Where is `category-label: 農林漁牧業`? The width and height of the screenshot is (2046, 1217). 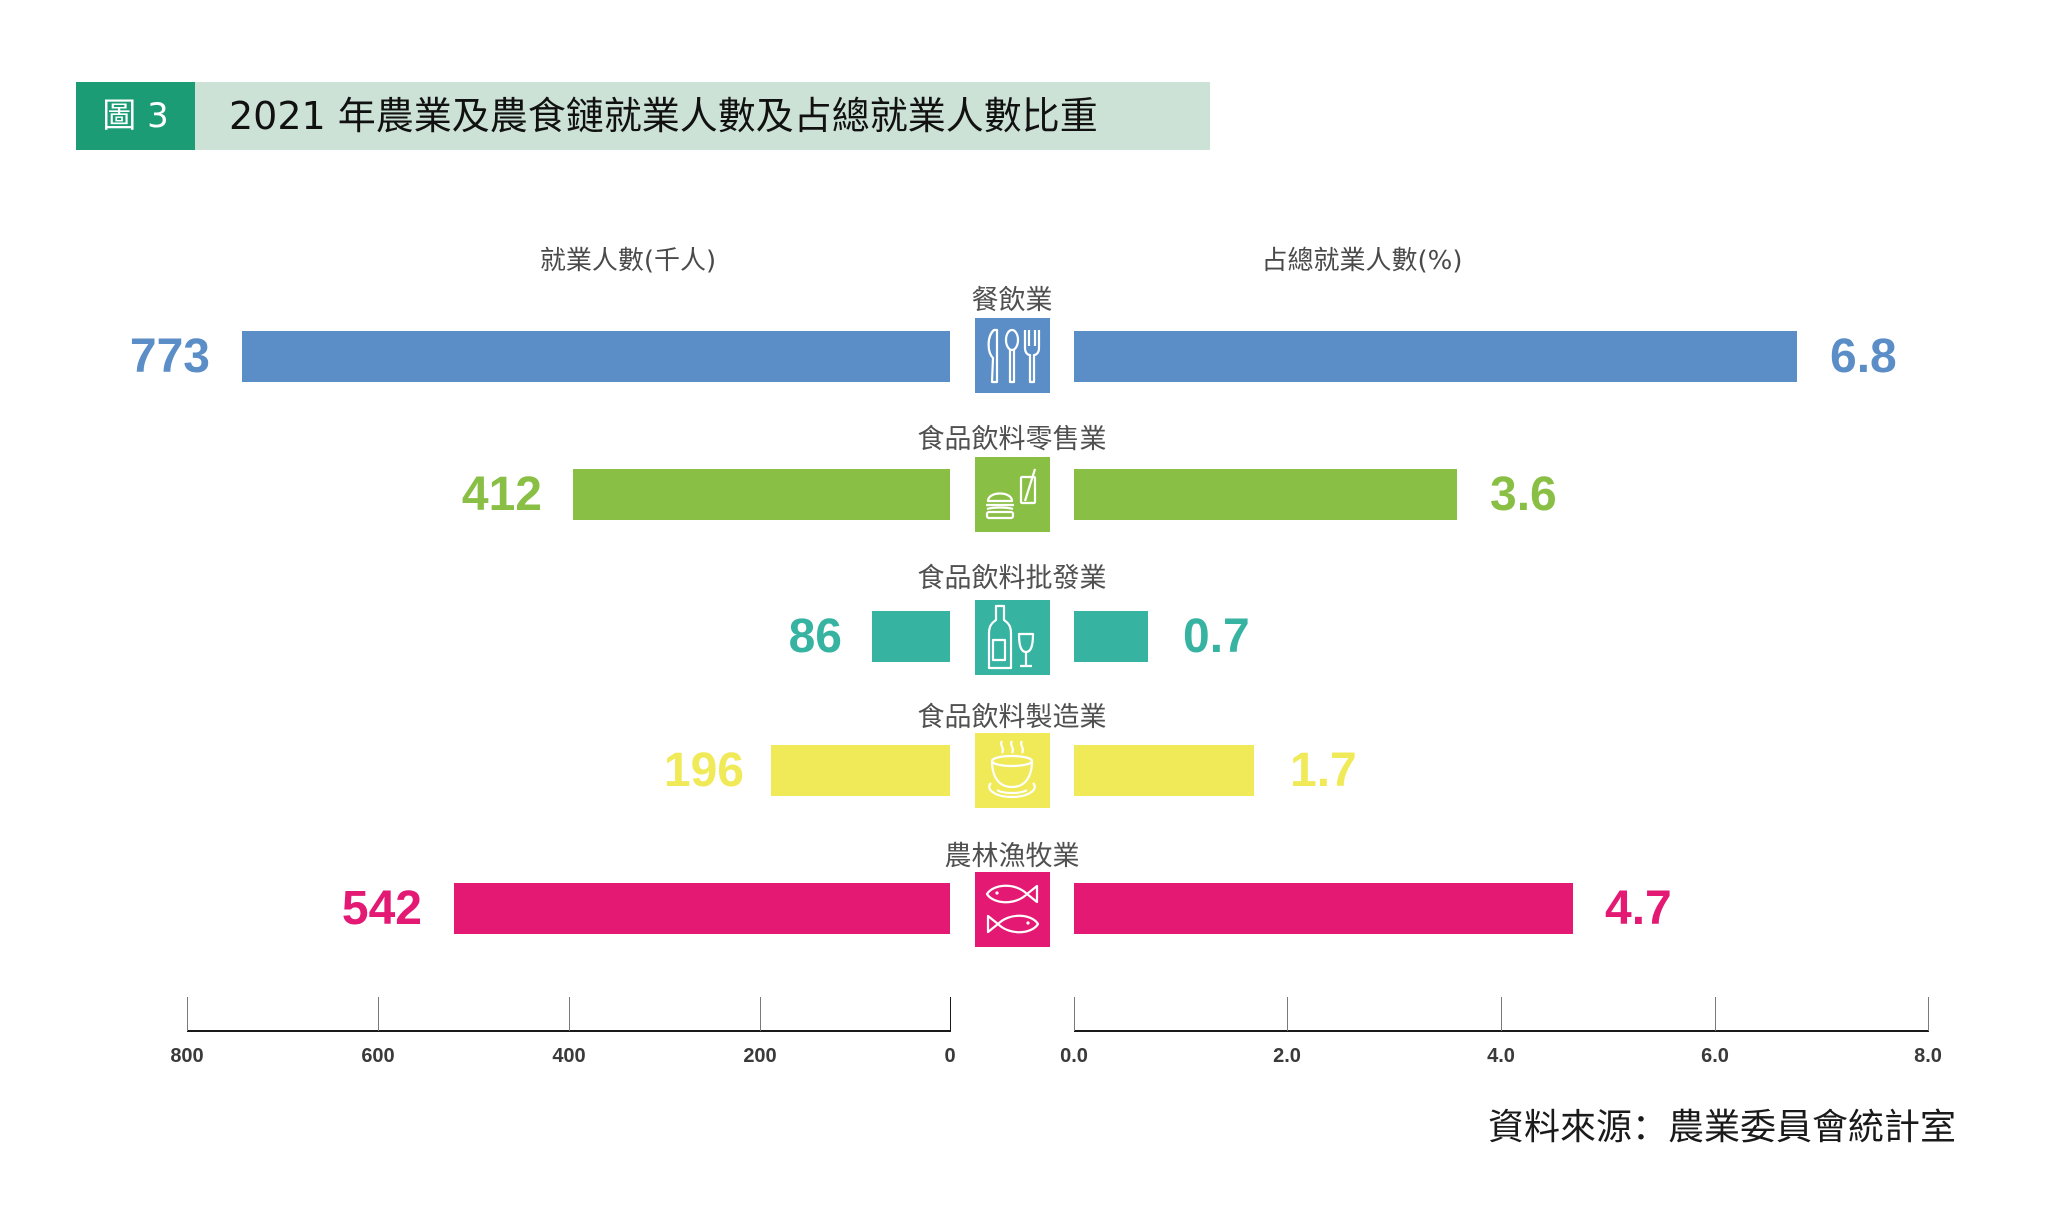 category-label: 農林漁牧業 is located at coordinates (1012, 856).